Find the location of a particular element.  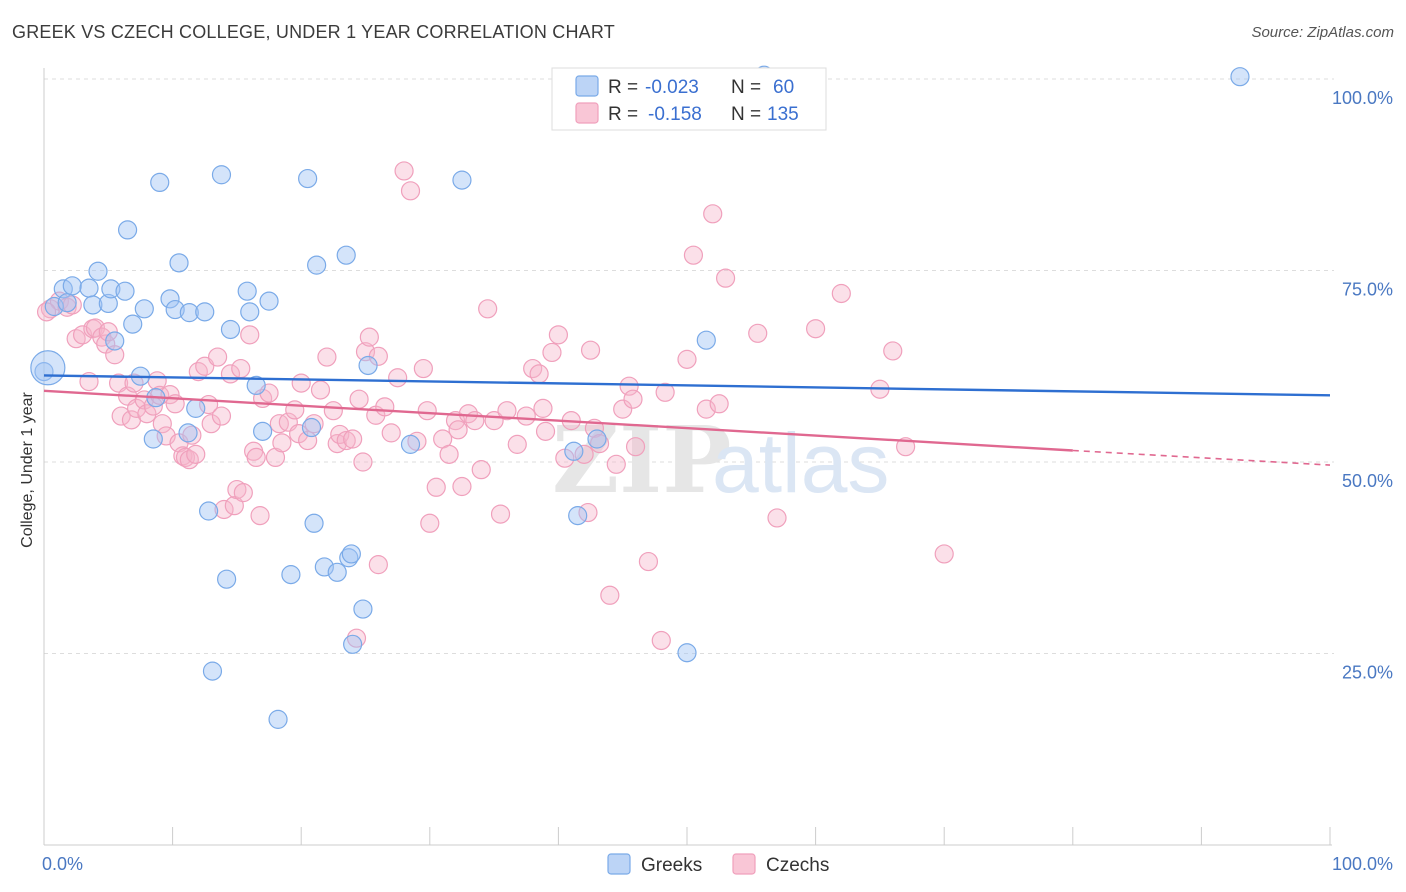

stats-r-value-greeks: -0.023 is located at coordinates (672, 87).